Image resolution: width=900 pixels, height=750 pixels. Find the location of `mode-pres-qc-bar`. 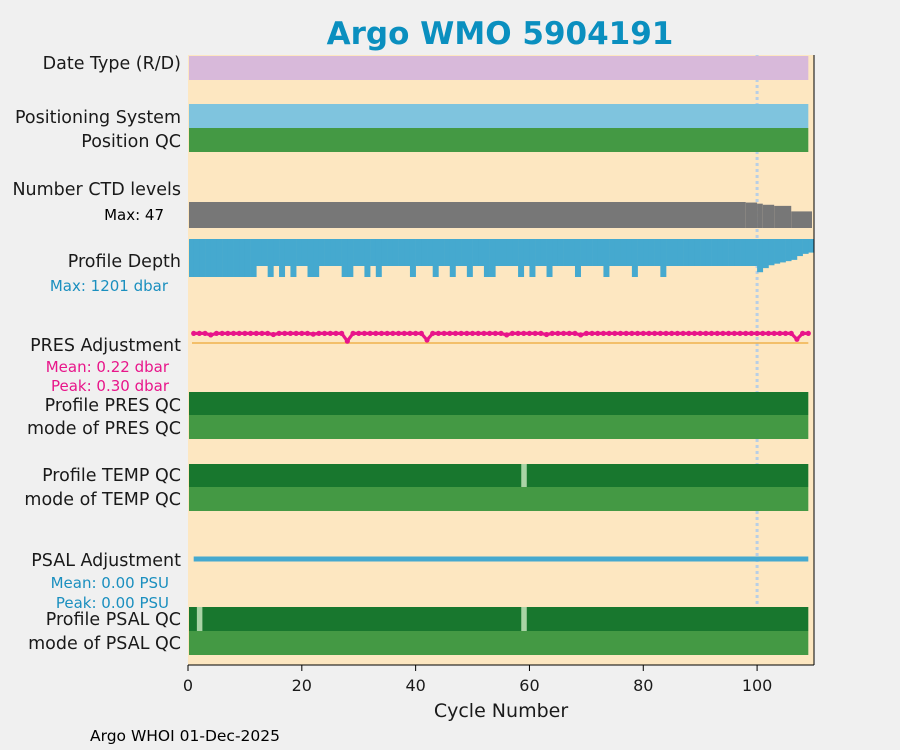

mode-pres-qc-bar is located at coordinates (499, 427).